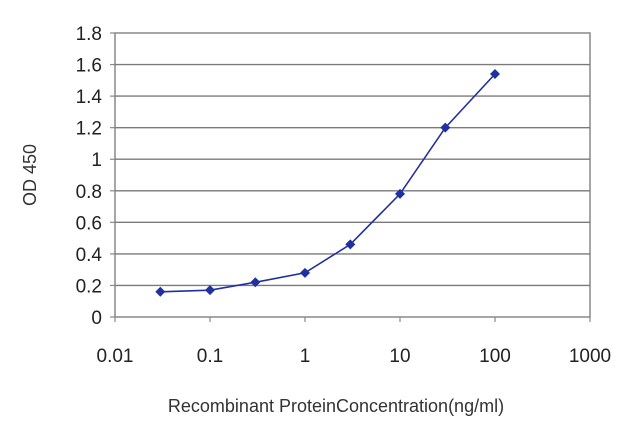 Image resolution: width=640 pixels, height=427 pixels. Describe the element at coordinates (89, 192) in the screenshot. I see `y-tick-label: 0.8` at that location.